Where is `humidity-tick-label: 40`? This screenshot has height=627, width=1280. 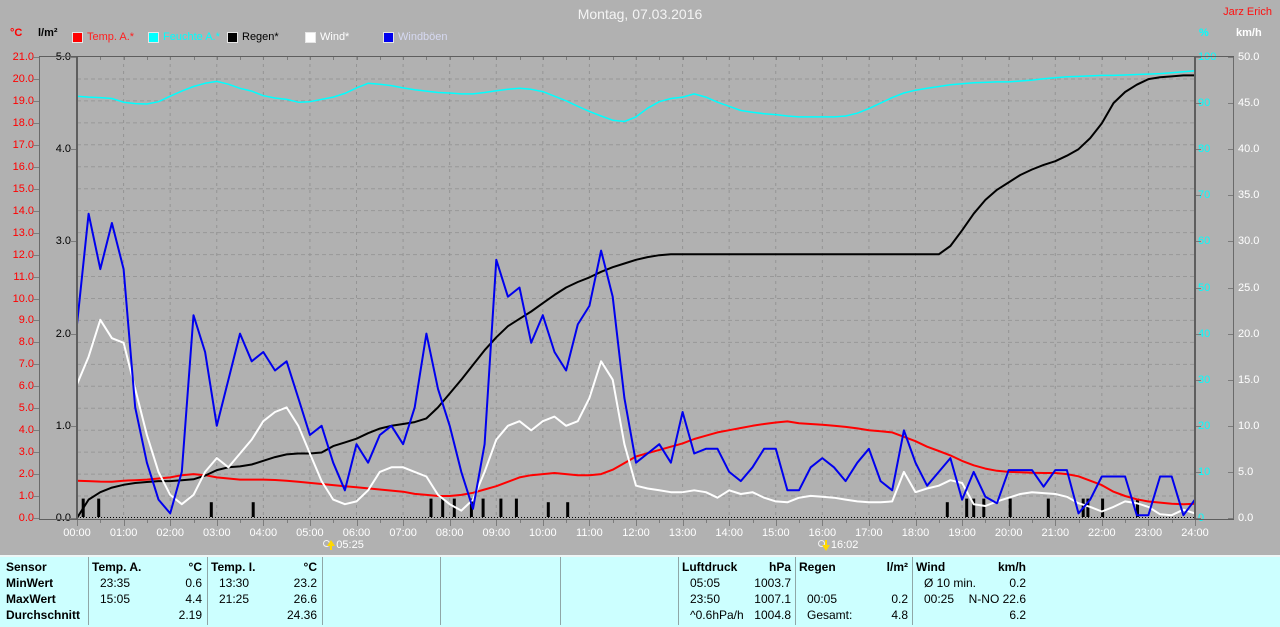
humidity-tick-label: 40 is located at coordinates (1204, 333).